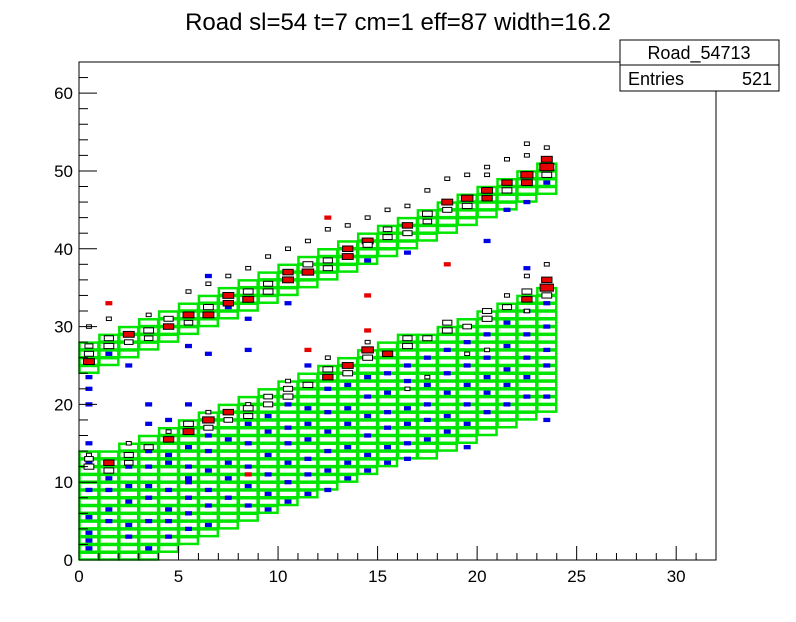 The height and width of the screenshot is (622, 796). Describe the element at coordinates (63, 171) in the screenshot. I see `y-tick-label: 50` at that location.